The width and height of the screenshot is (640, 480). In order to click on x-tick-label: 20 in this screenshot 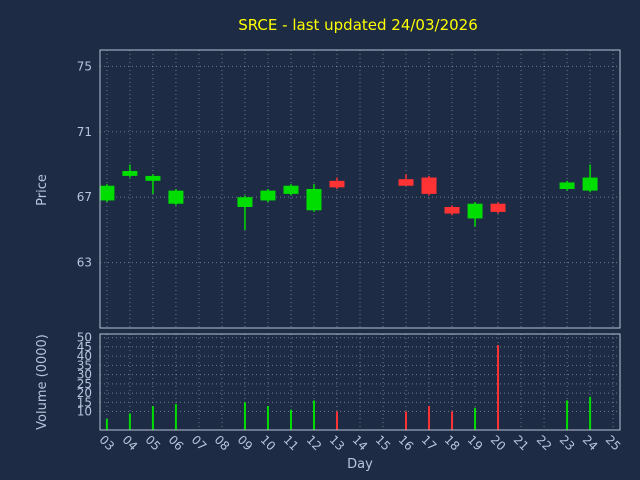, I will do `click(498, 443)`.